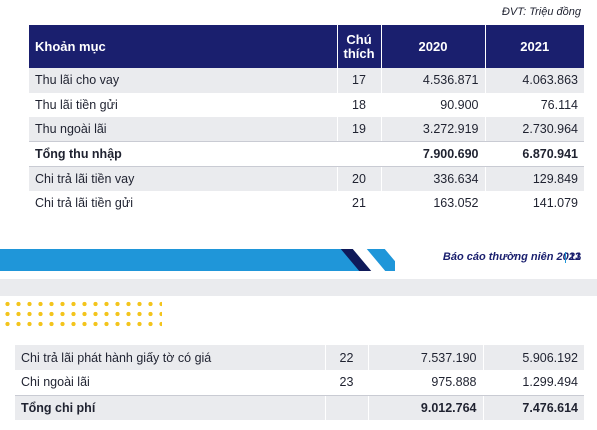 The height and width of the screenshot is (430, 597). Describe the element at coordinates (555, 202) in the screenshot. I see `row-2021: 141.079` at that location.